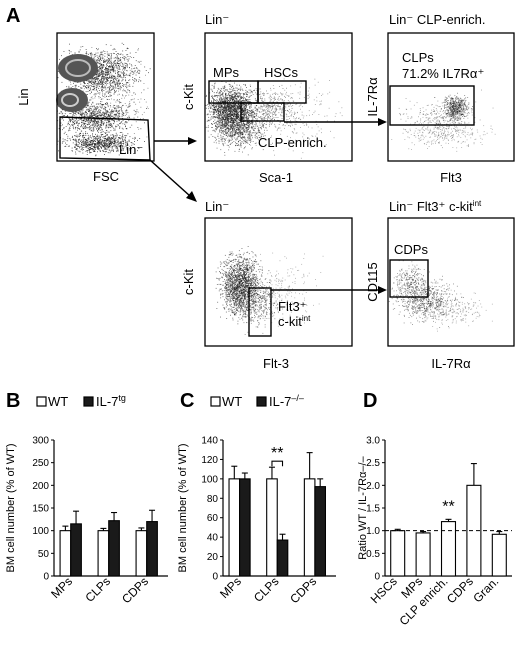  What do you see at coordinates (111, 401) in the screenshot?
I see `legend-b-ko-label: IL-7tg` at bounding box center [111, 401].